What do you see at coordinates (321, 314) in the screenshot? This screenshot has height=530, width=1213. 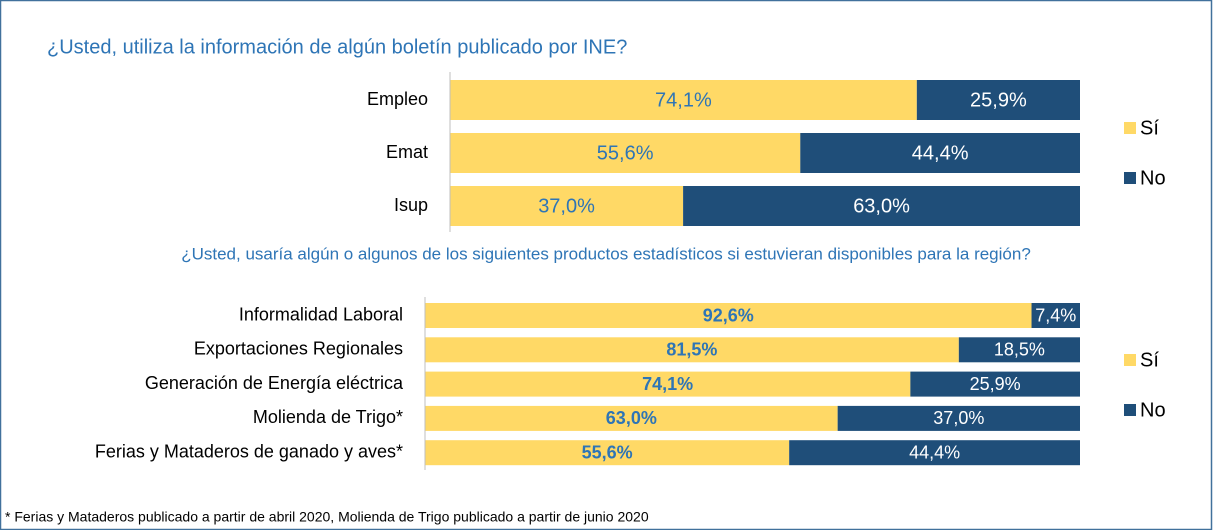 I see `category-label: Informalidad Laboral` at bounding box center [321, 314].